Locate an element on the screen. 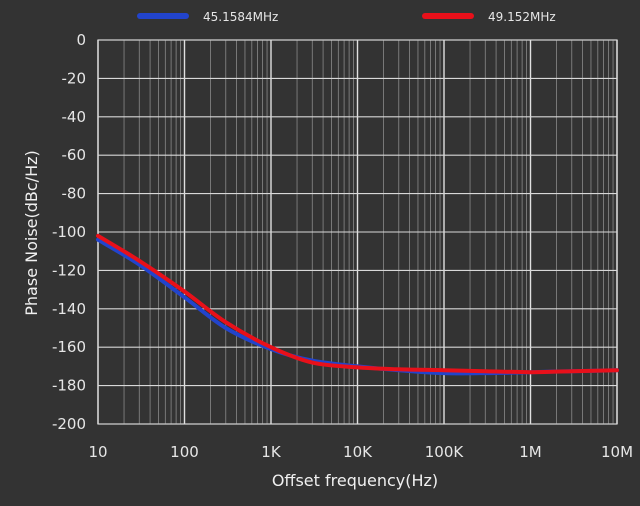 The height and width of the screenshot is (506, 640). y-tick-label: -140 is located at coordinates (69, 309).